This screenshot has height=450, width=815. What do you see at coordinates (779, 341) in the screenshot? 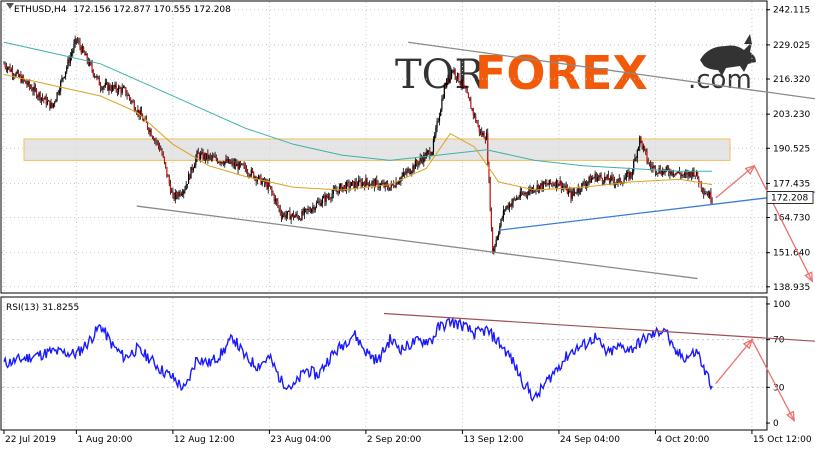
I see `rsi-y-tick-label: 70` at bounding box center [779, 341].